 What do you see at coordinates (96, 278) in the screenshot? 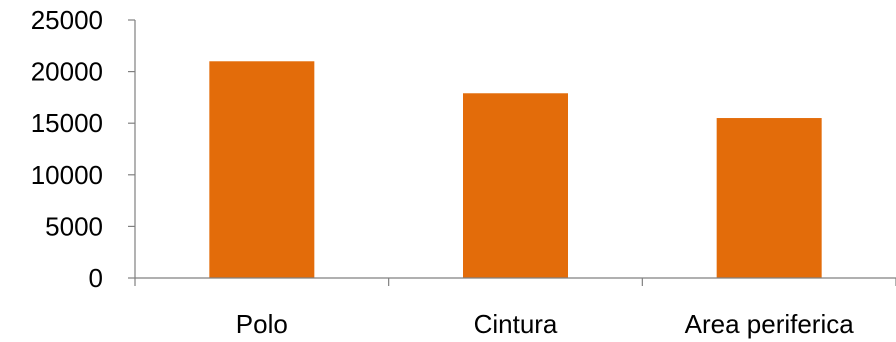
I see `y-tick-label: 0` at bounding box center [96, 278].